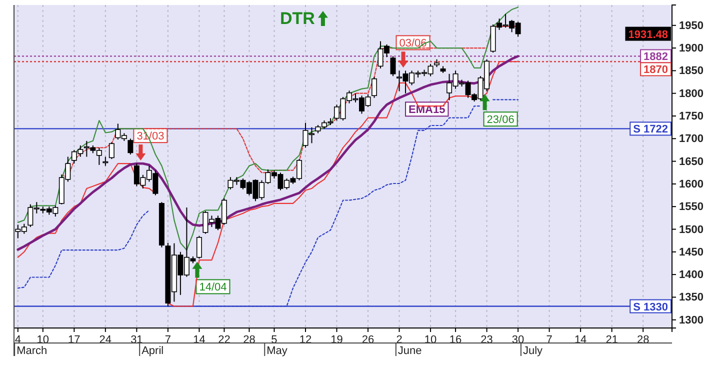 This screenshot has width=723, height=365. I want to click on text: April, so click(153, 351).